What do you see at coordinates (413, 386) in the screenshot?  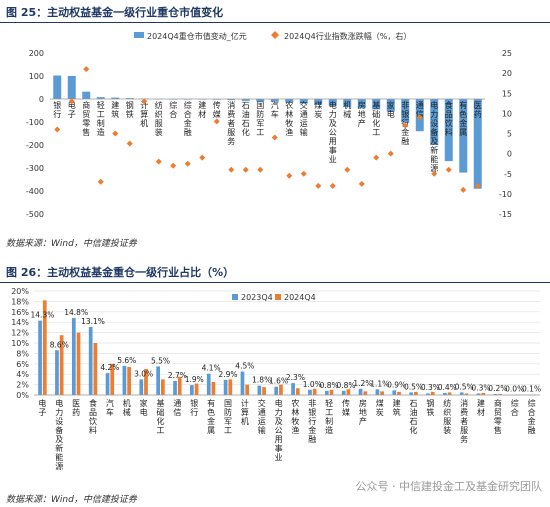 I see `data-label: 0.5%` at bounding box center [413, 386].